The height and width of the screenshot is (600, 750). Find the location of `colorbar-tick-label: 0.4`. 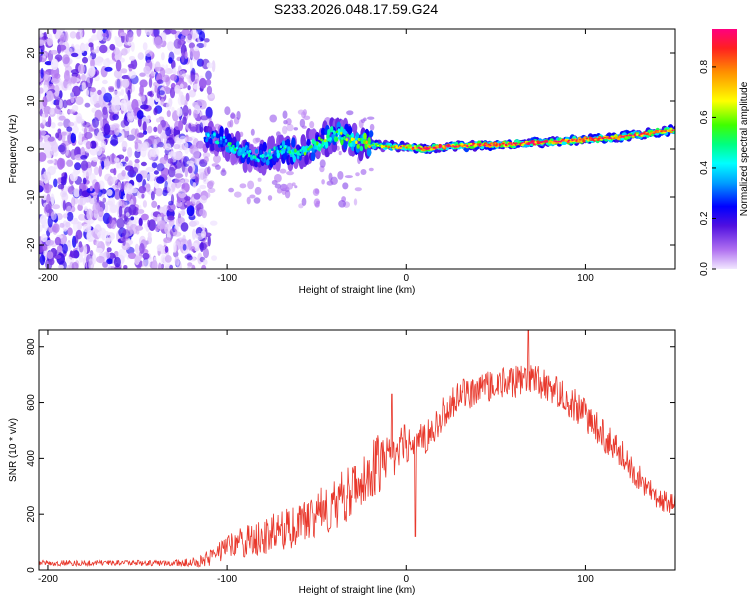

colorbar-tick-label: 0.4 is located at coordinates (704, 168).